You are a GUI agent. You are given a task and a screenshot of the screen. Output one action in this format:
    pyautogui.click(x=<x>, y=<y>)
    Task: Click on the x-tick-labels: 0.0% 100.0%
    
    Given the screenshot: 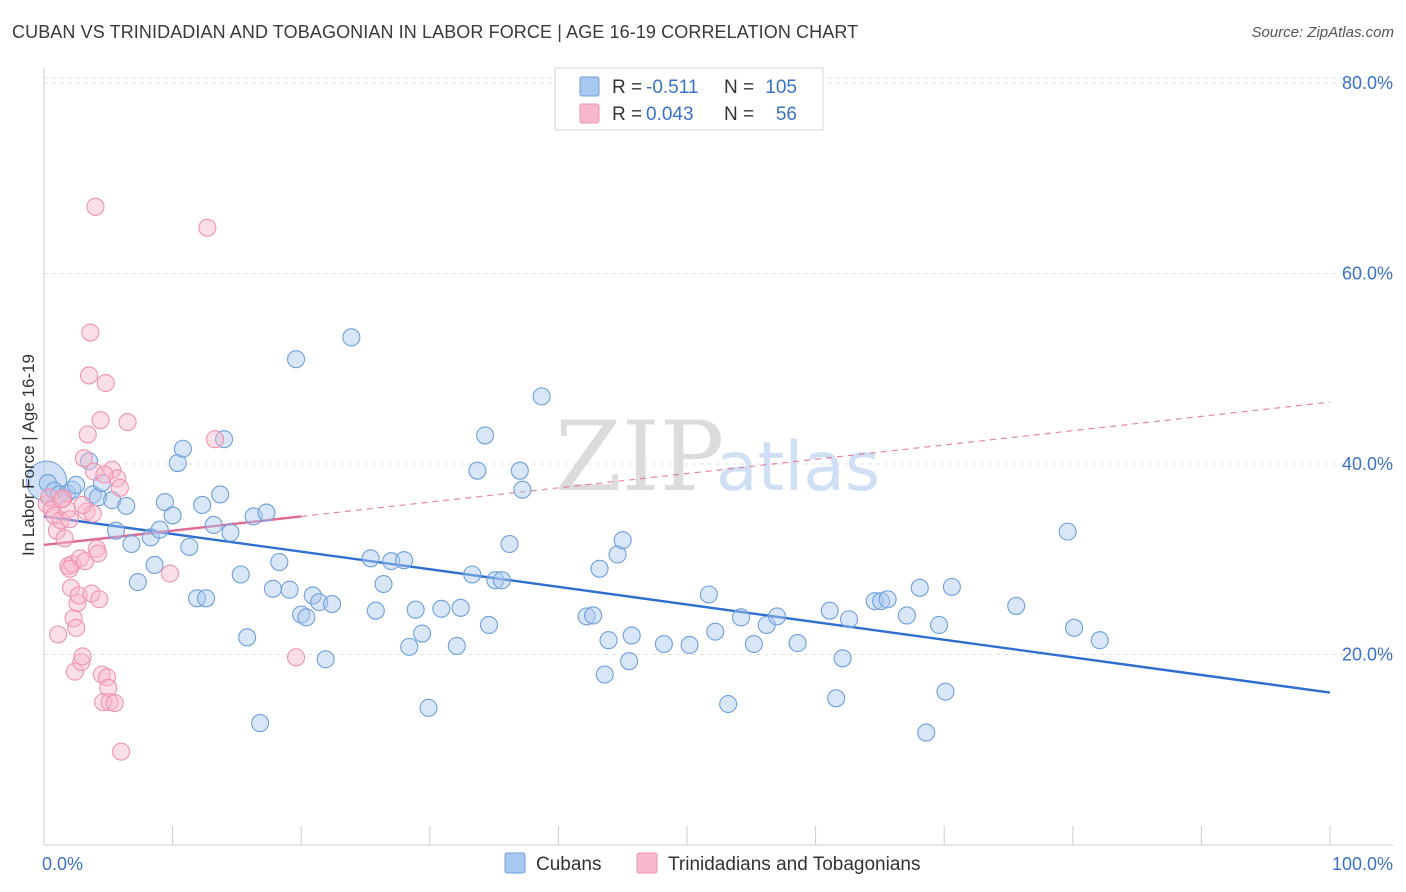 What is the action you would take?
    pyautogui.click(x=717, y=864)
    